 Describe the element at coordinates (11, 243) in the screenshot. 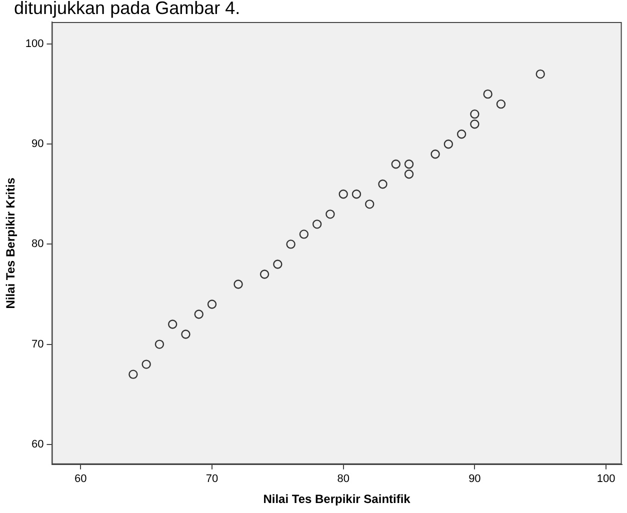

I see `y-axis-title: Nilai Tes Berpikir Kritis` at that location.